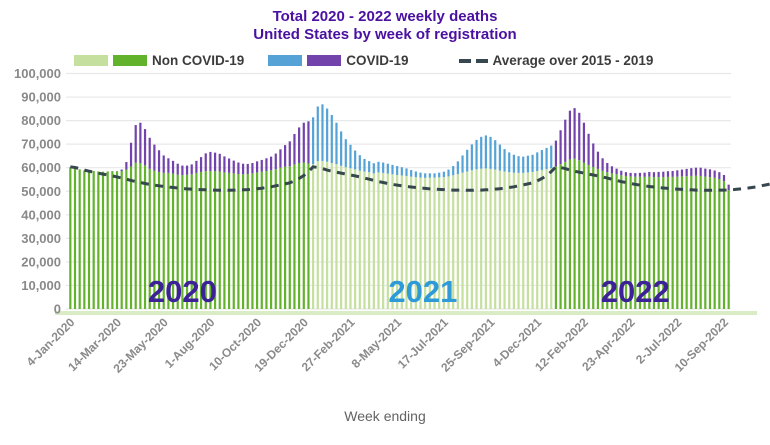 The width and height of the screenshot is (770, 445). Describe the element at coordinates (41, 191) in the screenshot. I see `y-tick-label: 50,000` at that location.